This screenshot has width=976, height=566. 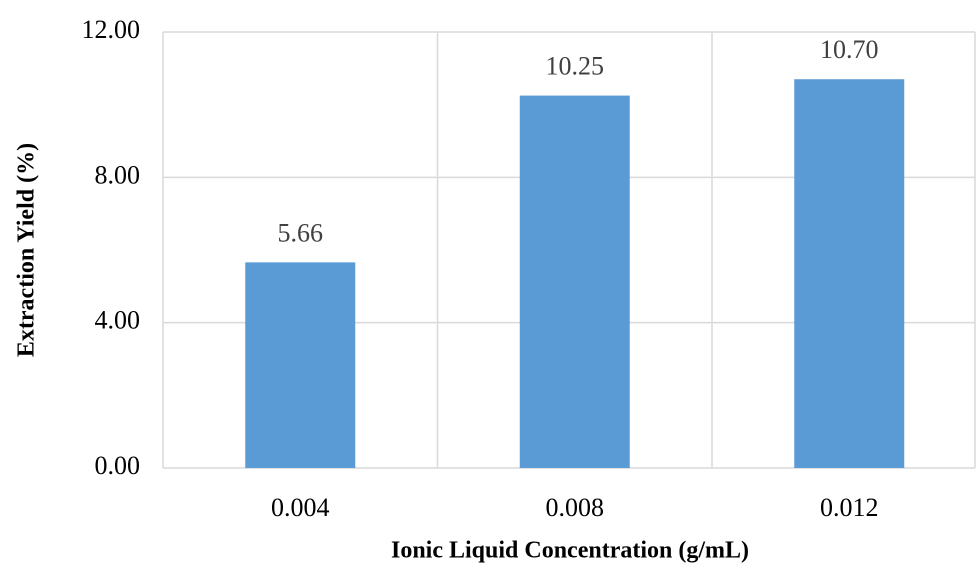 I want to click on value-label: 10.25, so click(x=575, y=66).